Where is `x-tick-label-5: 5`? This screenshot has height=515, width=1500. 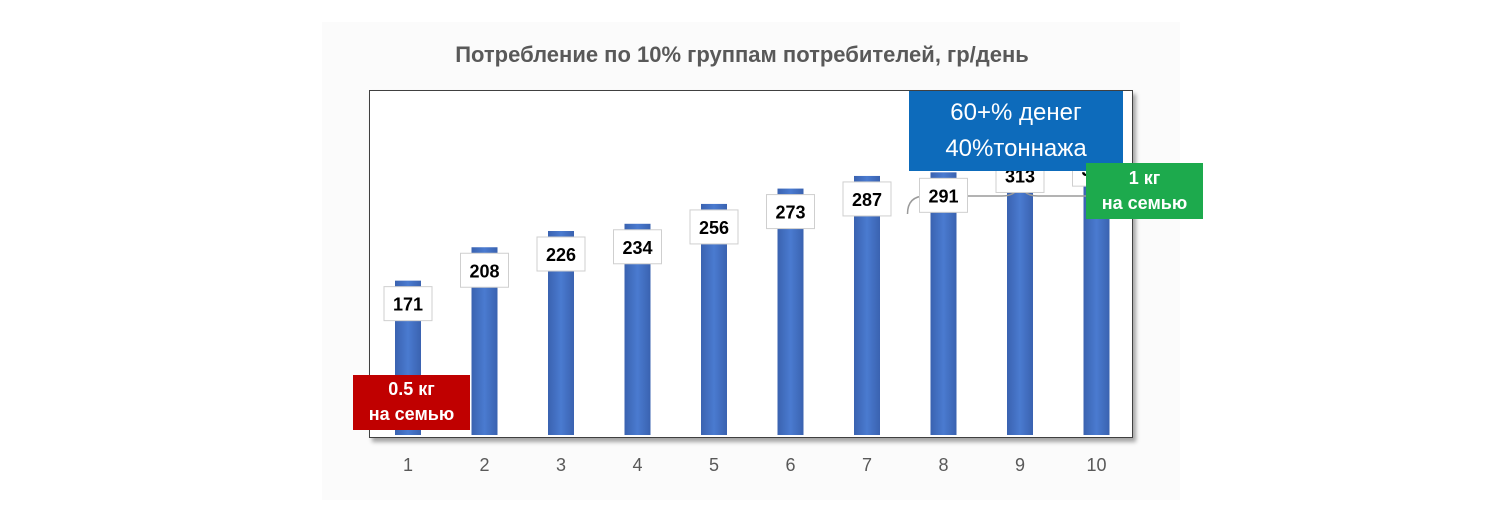 x-tick-label-5: 5 is located at coordinates (714, 465).